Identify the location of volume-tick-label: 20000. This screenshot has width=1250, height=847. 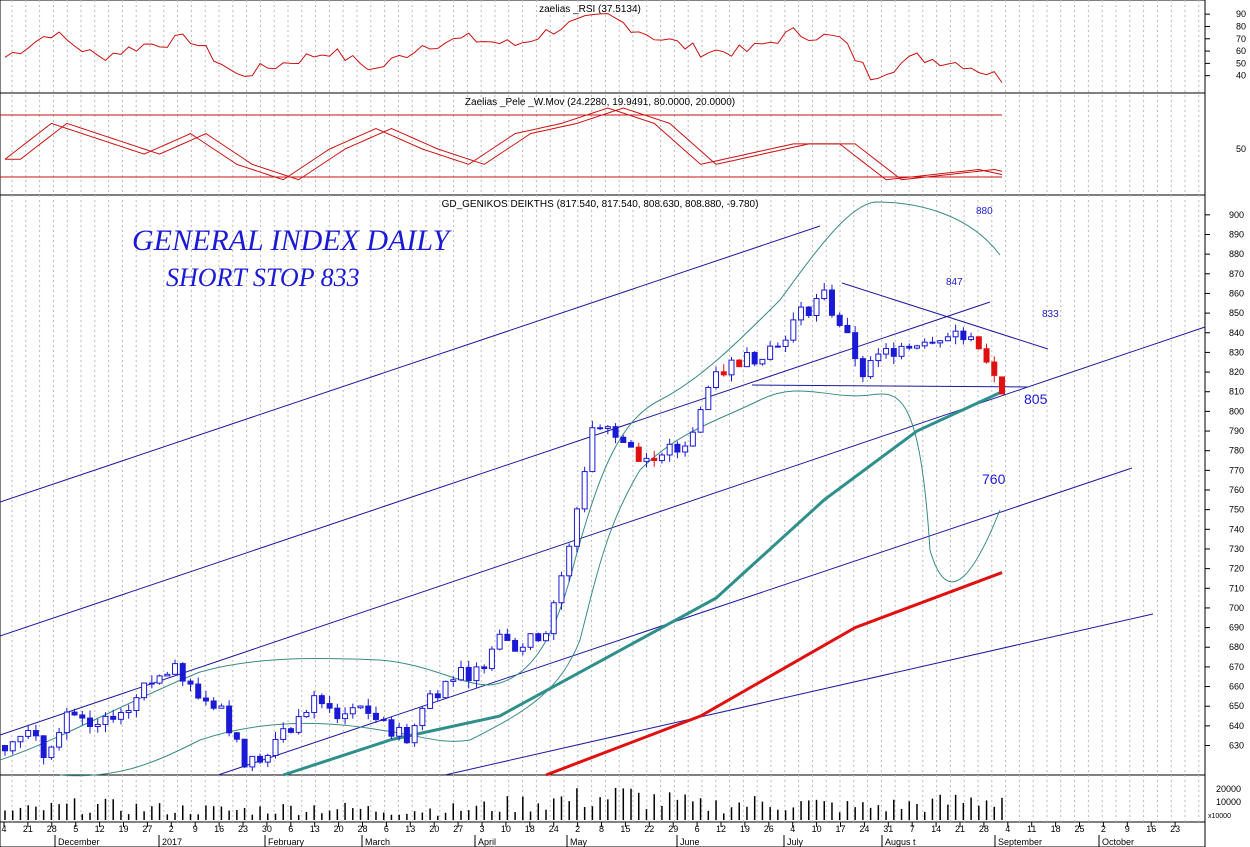
(1228, 789).